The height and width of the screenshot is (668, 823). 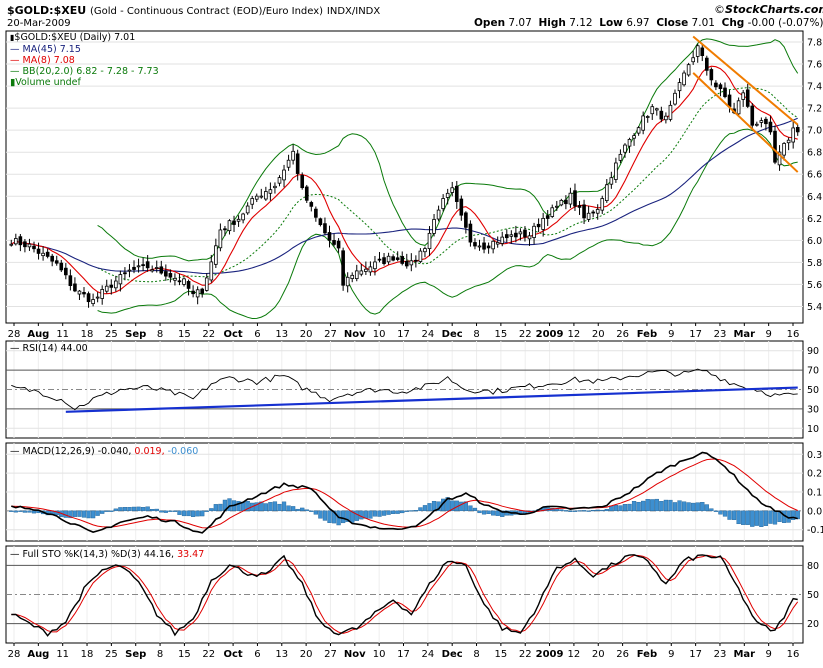 I want to click on volume-legend: ▮Volume undef, so click(x=45, y=82).